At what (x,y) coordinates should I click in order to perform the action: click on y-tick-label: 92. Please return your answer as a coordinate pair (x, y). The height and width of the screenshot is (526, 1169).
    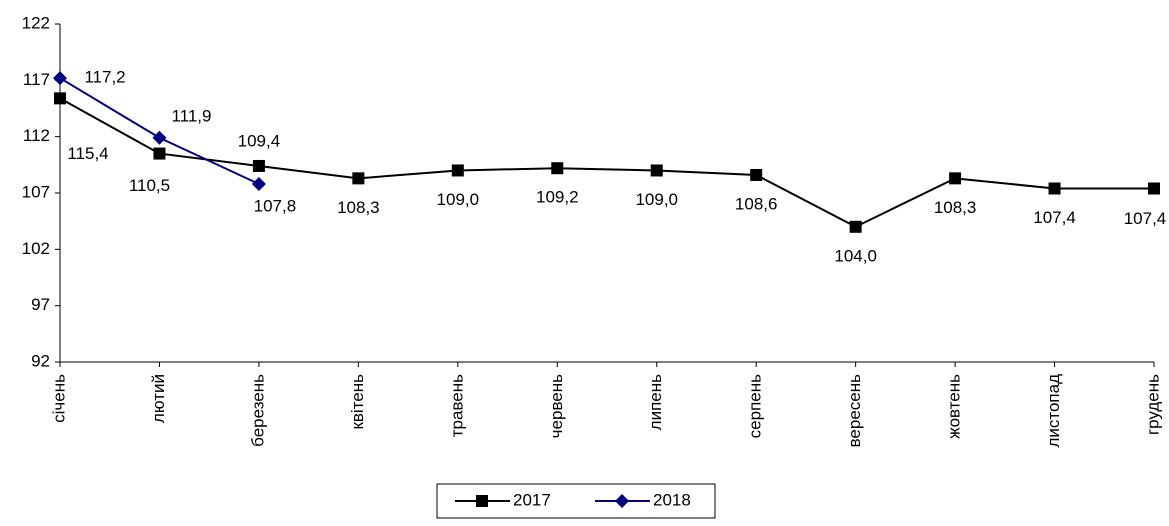
    Looking at the image, I should click on (40, 360).